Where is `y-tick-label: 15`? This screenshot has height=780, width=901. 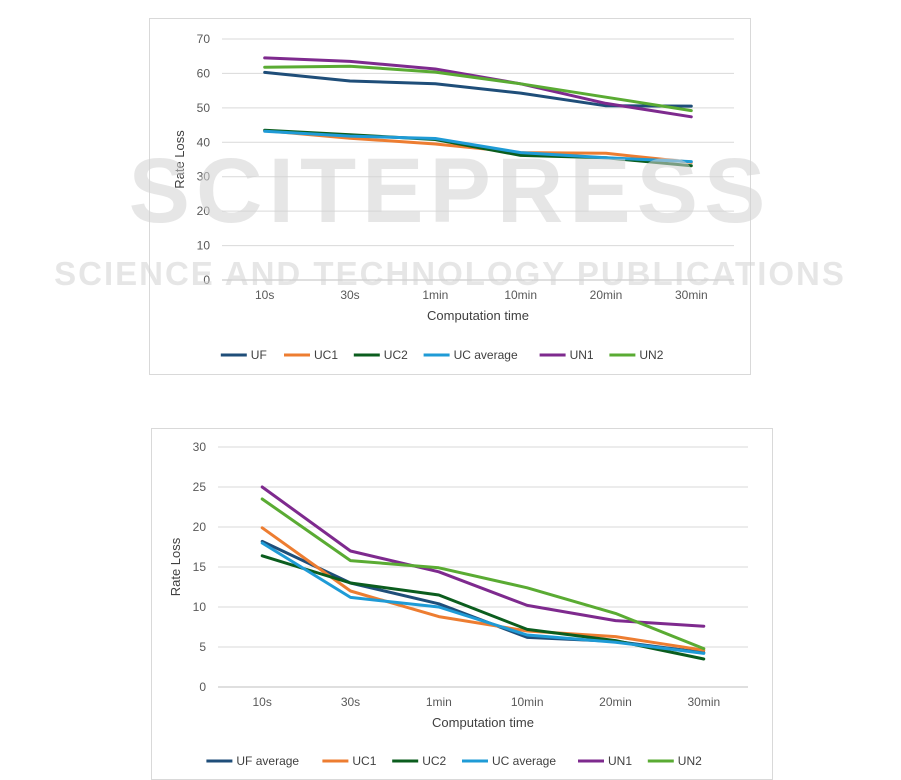
y-tick-label: 15 is located at coordinates (200, 567).